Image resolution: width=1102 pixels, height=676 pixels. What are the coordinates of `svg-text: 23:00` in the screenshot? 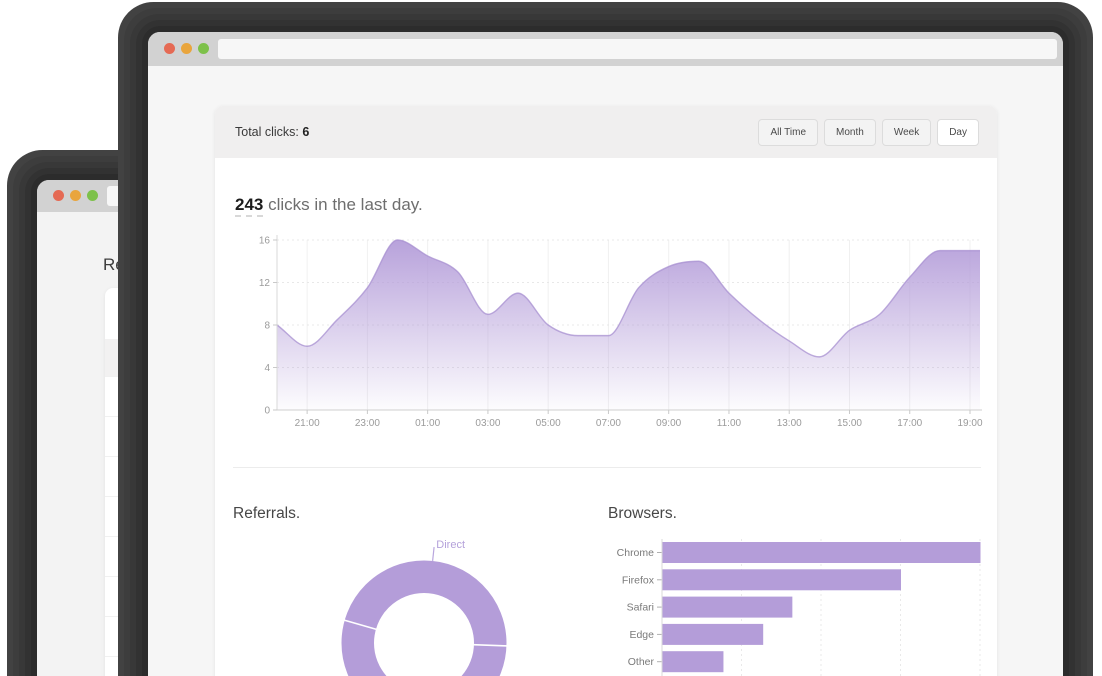 It's located at (367, 423).